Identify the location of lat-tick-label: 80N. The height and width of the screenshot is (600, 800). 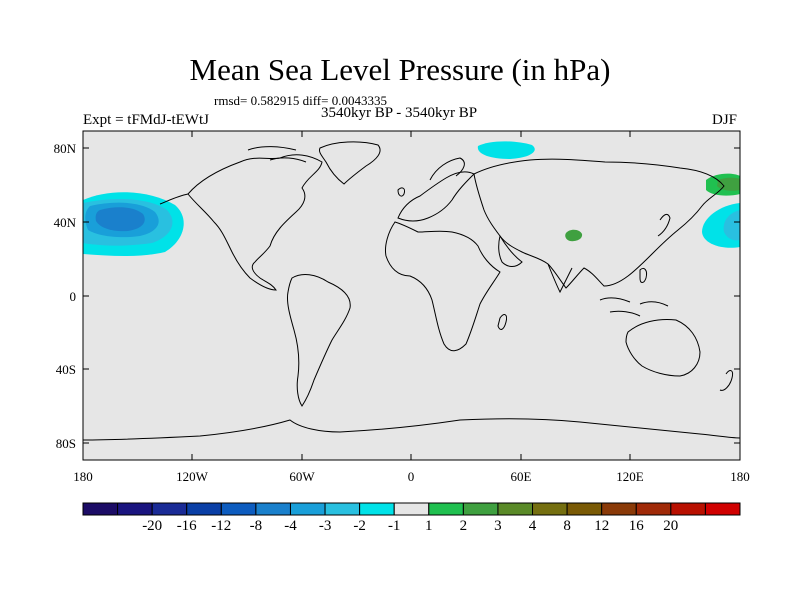
(64, 148).